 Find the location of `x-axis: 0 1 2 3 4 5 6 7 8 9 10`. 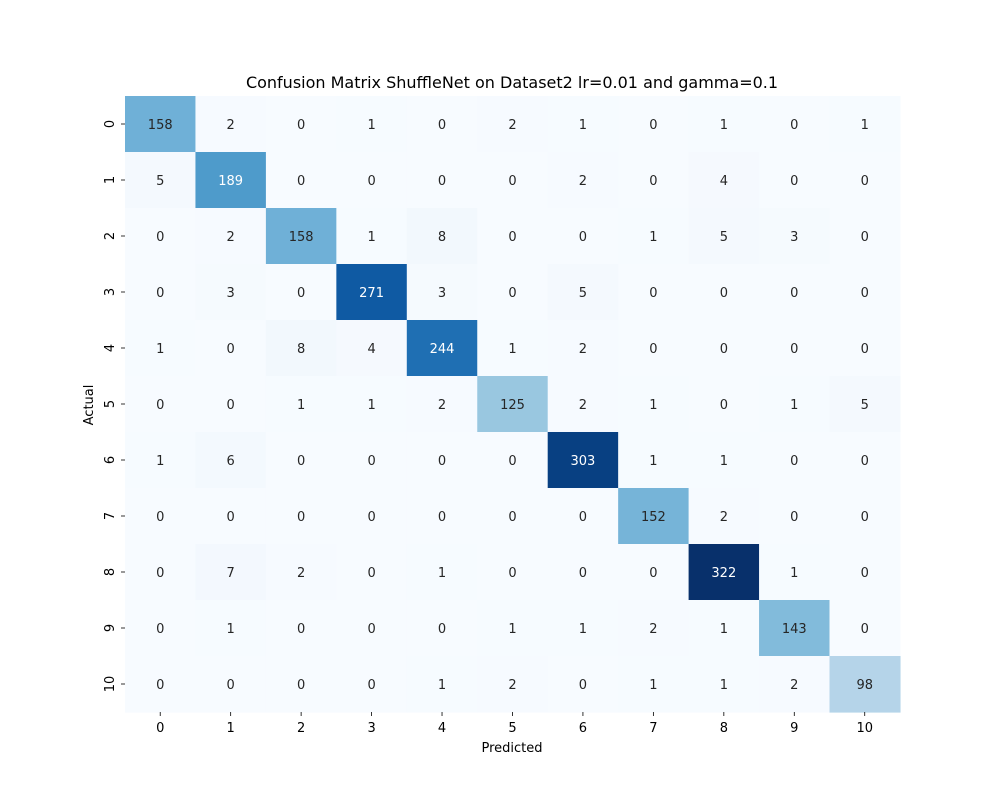

x-axis: 0 1 2 3 4 5 6 7 8 9 10 is located at coordinates (514, 724).